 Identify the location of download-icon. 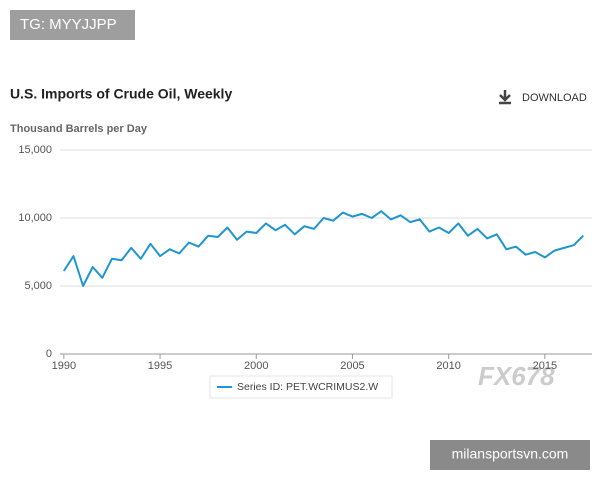
(505, 97).